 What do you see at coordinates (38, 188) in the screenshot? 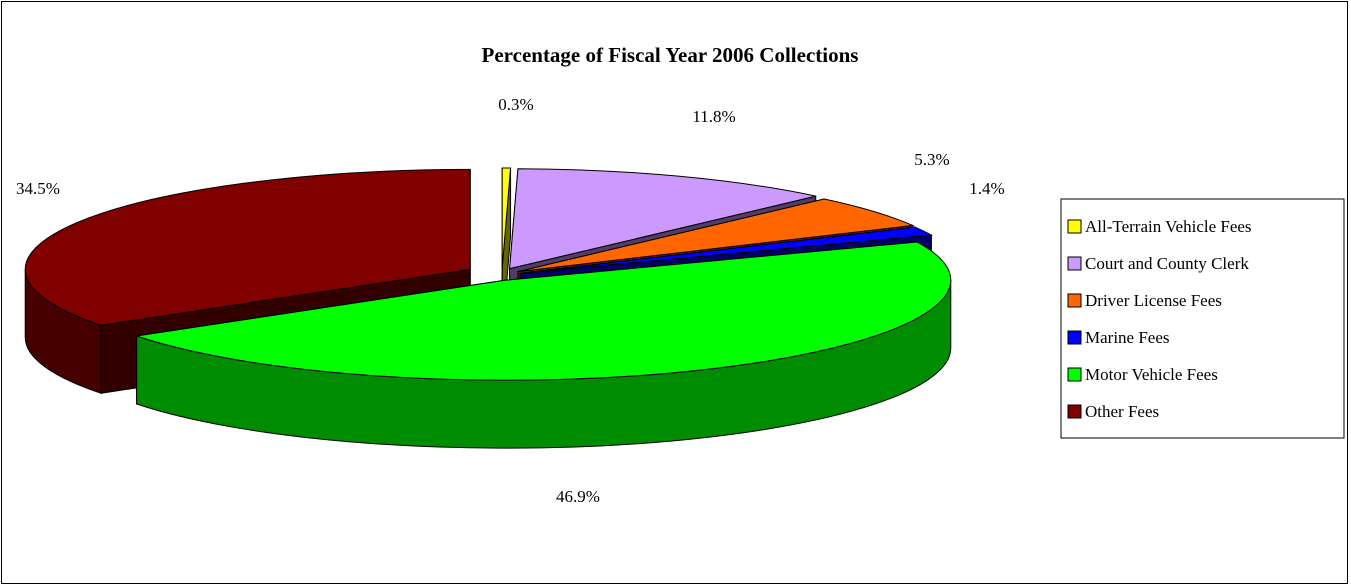
I see `slice-value-label: 34.5%` at bounding box center [38, 188].